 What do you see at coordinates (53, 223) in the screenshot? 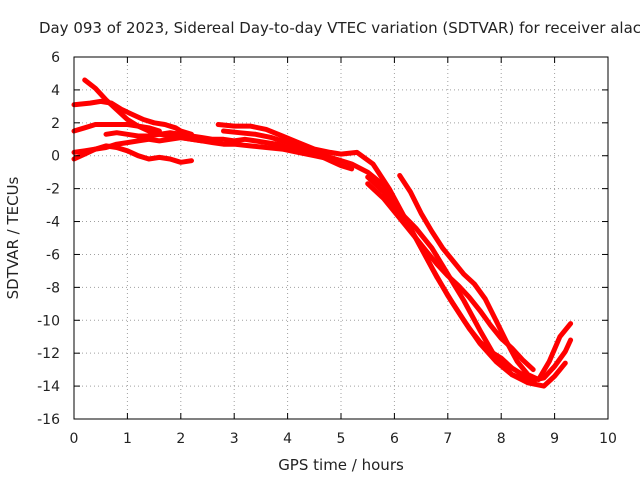
I see `y-tick-label: -4` at bounding box center [53, 223].